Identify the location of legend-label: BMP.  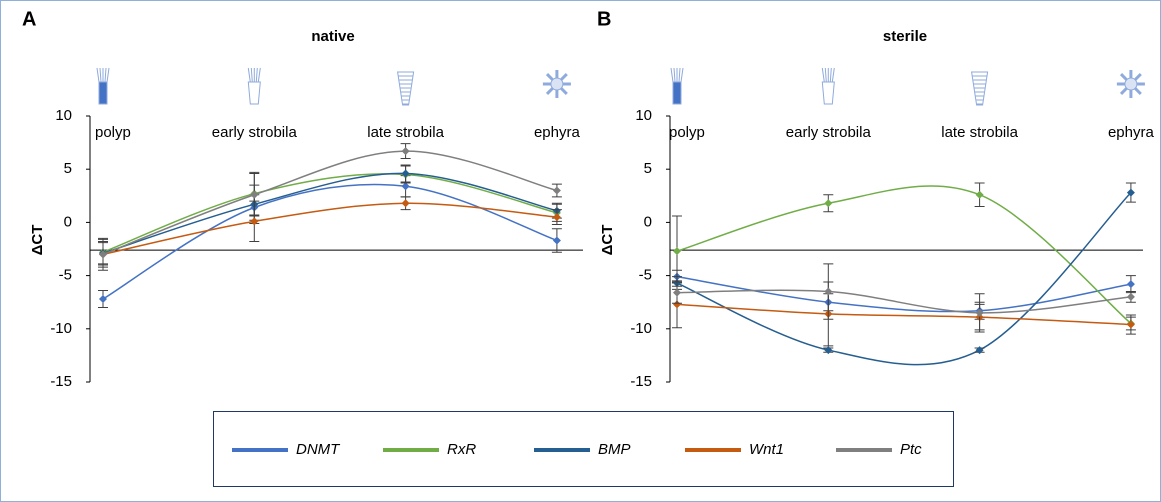
(614, 449).